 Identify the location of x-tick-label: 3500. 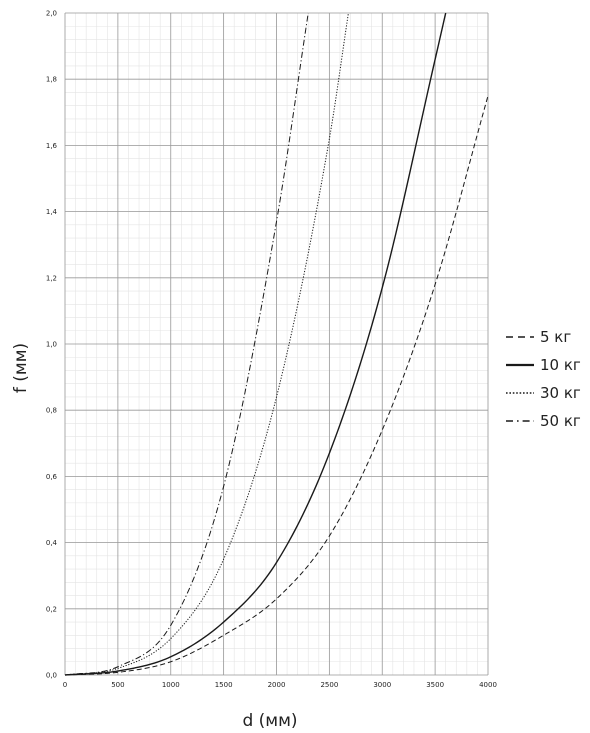
(435, 685).